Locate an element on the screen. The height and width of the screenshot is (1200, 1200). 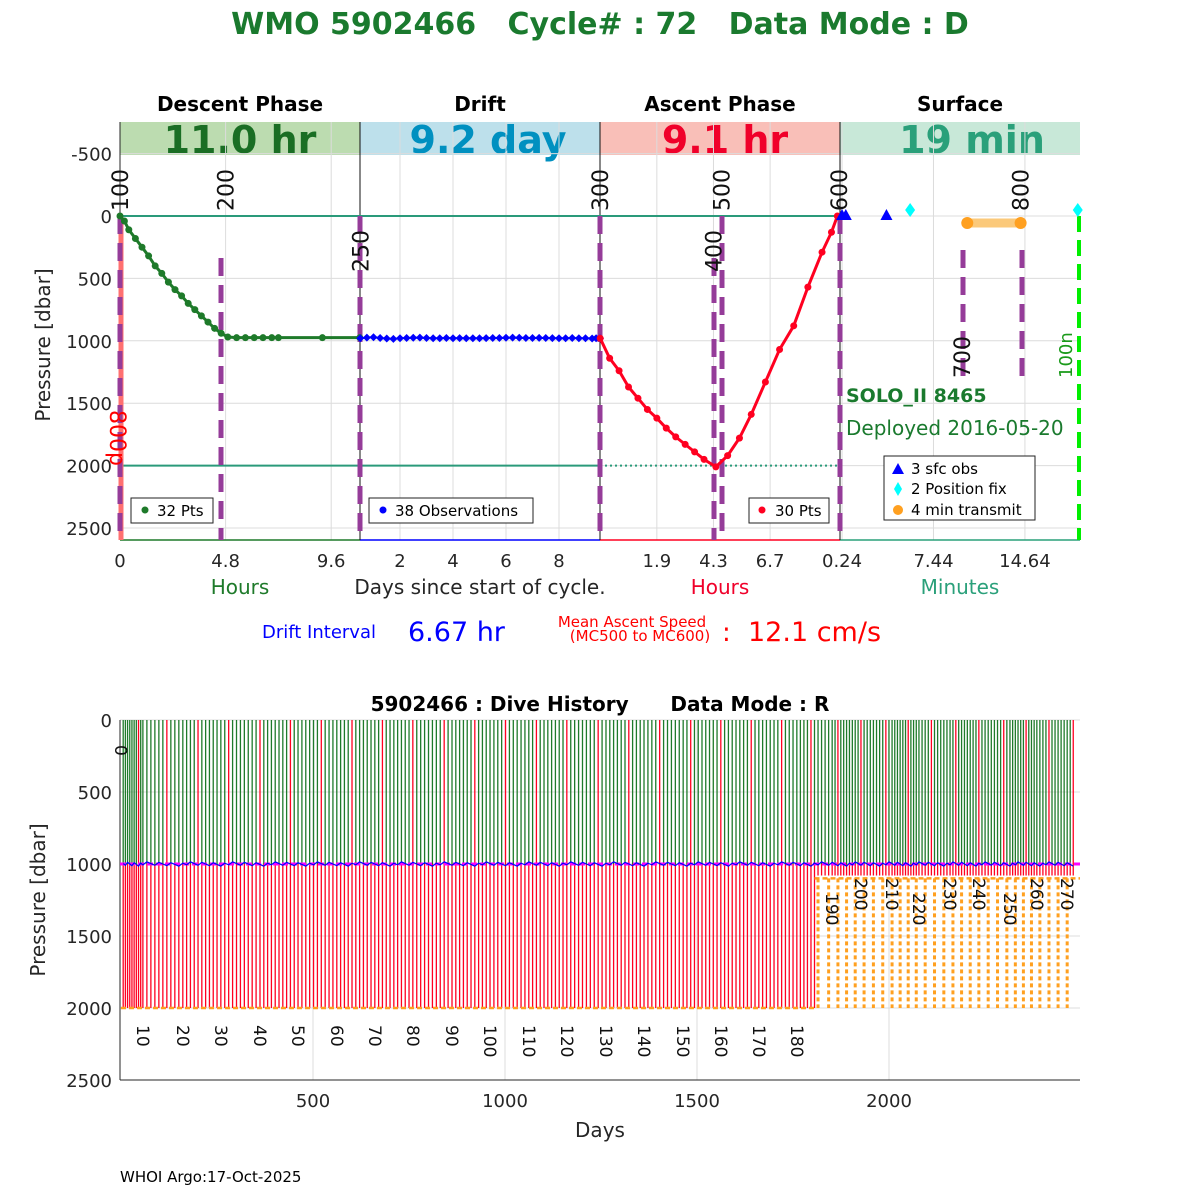
x-axis-label-bottom: Days is located at coordinates (600, 1130).